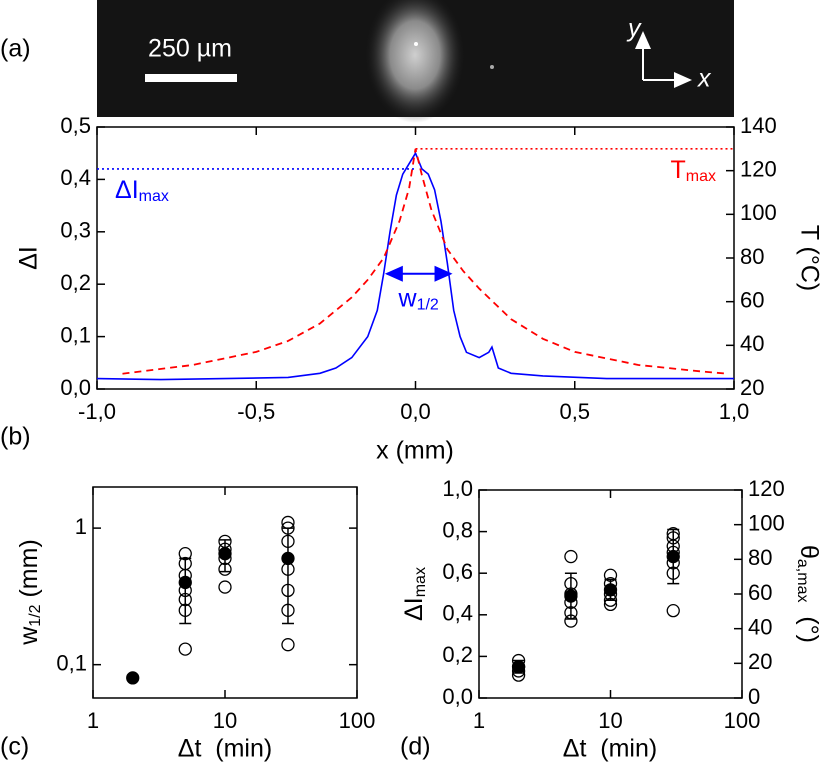  What do you see at coordinates (15, 49) in the screenshot?
I see `panel-label: (a)` at bounding box center [15, 49].